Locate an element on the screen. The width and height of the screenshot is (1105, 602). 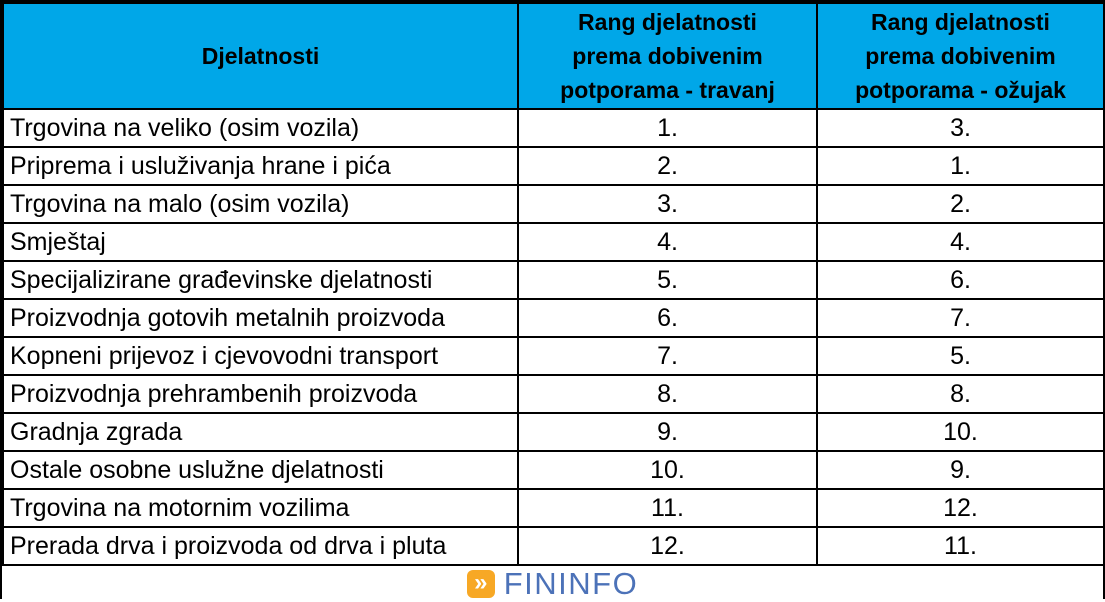
activity-cell: Ostale osobne uslužne djelatnosti is located at coordinates (260, 470).